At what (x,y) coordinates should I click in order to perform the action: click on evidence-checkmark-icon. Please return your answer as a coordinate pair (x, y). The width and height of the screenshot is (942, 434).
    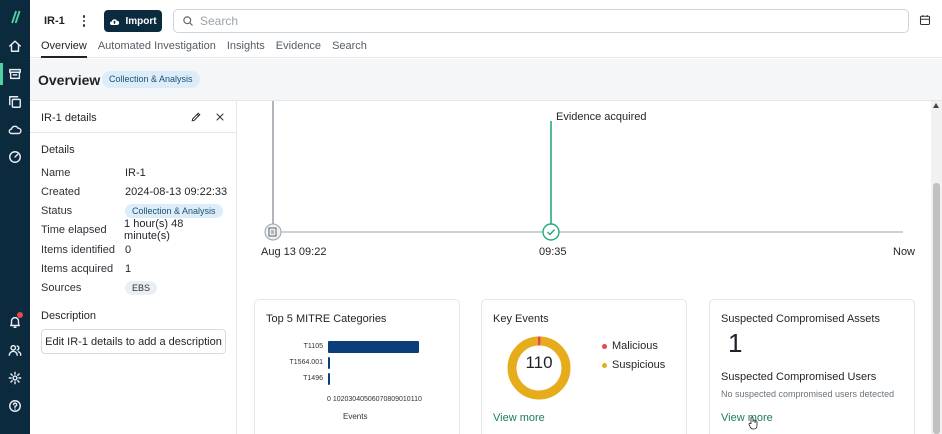
    Looking at the image, I should click on (551, 232).